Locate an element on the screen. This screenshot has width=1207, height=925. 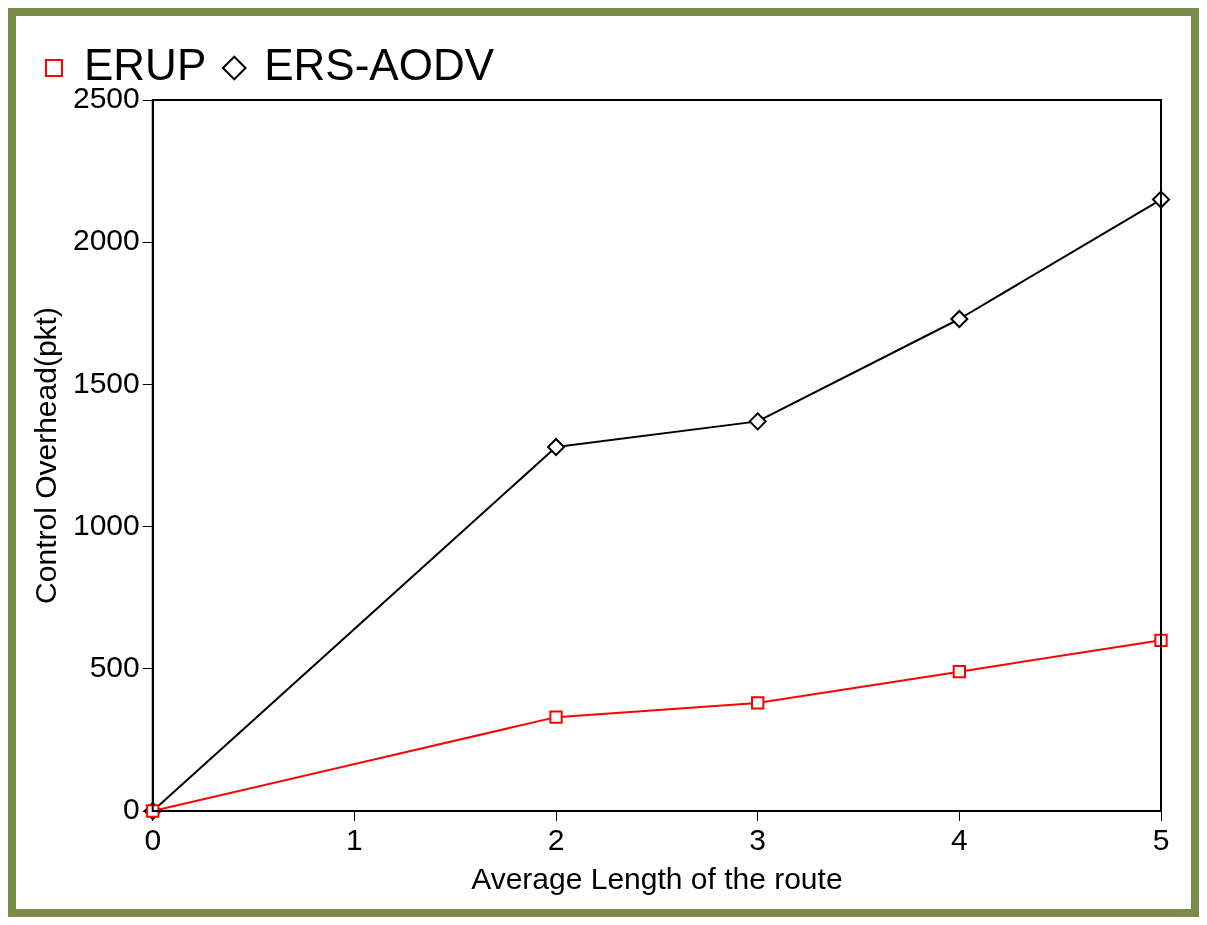
legend-label: ERS-AODV is located at coordinates (379, 65).